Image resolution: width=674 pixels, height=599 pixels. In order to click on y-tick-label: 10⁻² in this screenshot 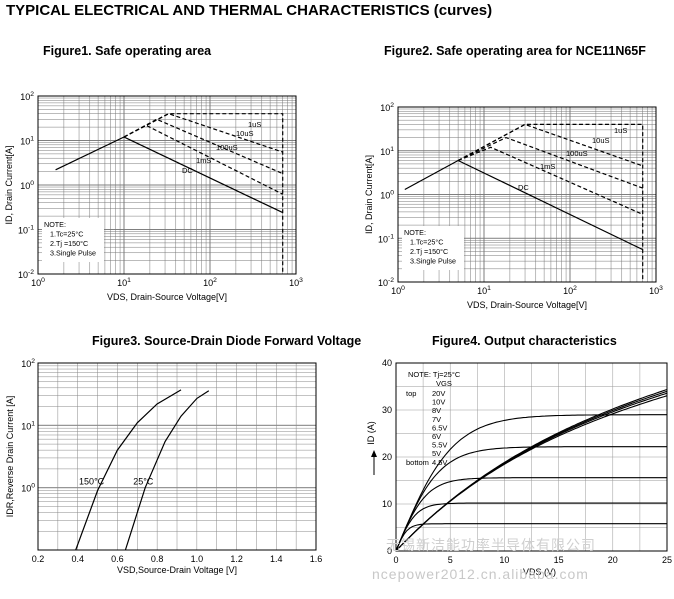, I will do `click(26, 274)`.